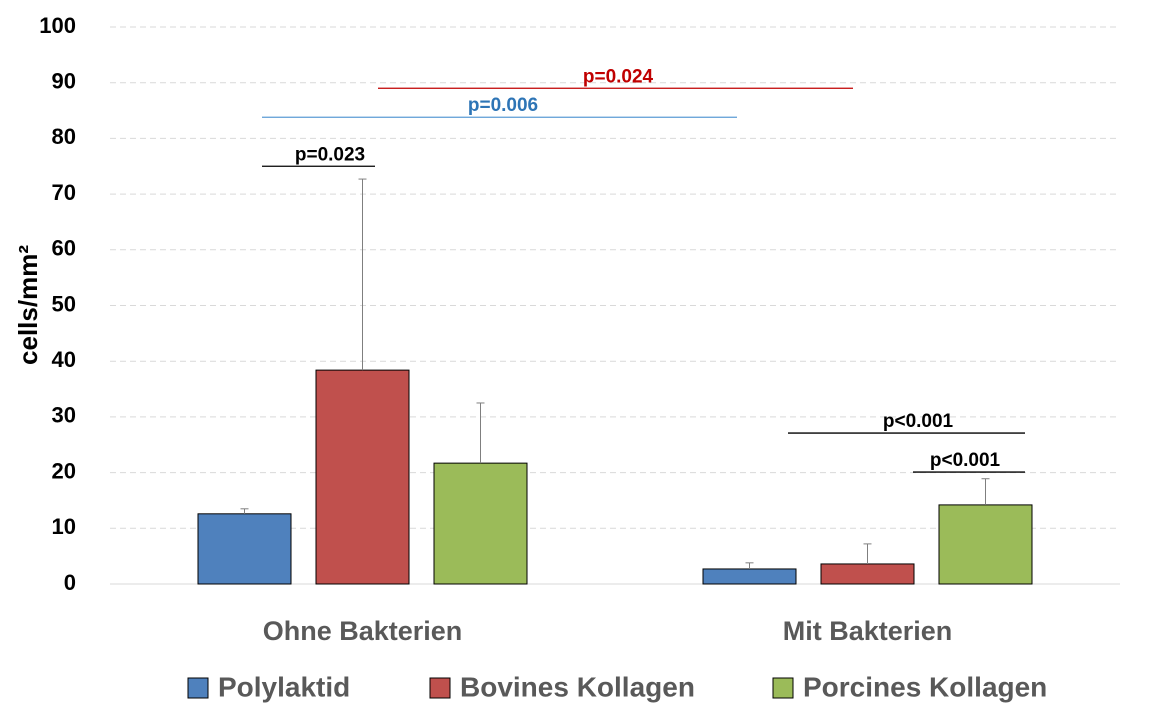 The image size is (1164, 708). Describe the element at coordinates (868, 631) in the screenshot. I see `x-tick-label: Mit Bakterien` at that location.